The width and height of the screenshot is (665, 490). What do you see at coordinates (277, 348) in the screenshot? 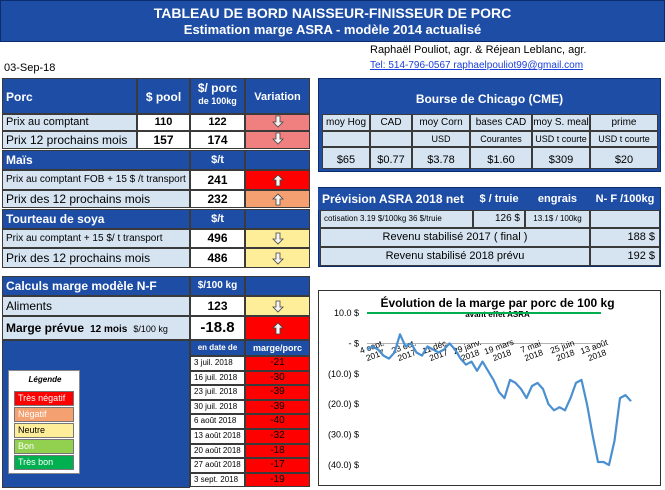
I see `history-marge-header: marge/porc` at bounding box center [277, 348].